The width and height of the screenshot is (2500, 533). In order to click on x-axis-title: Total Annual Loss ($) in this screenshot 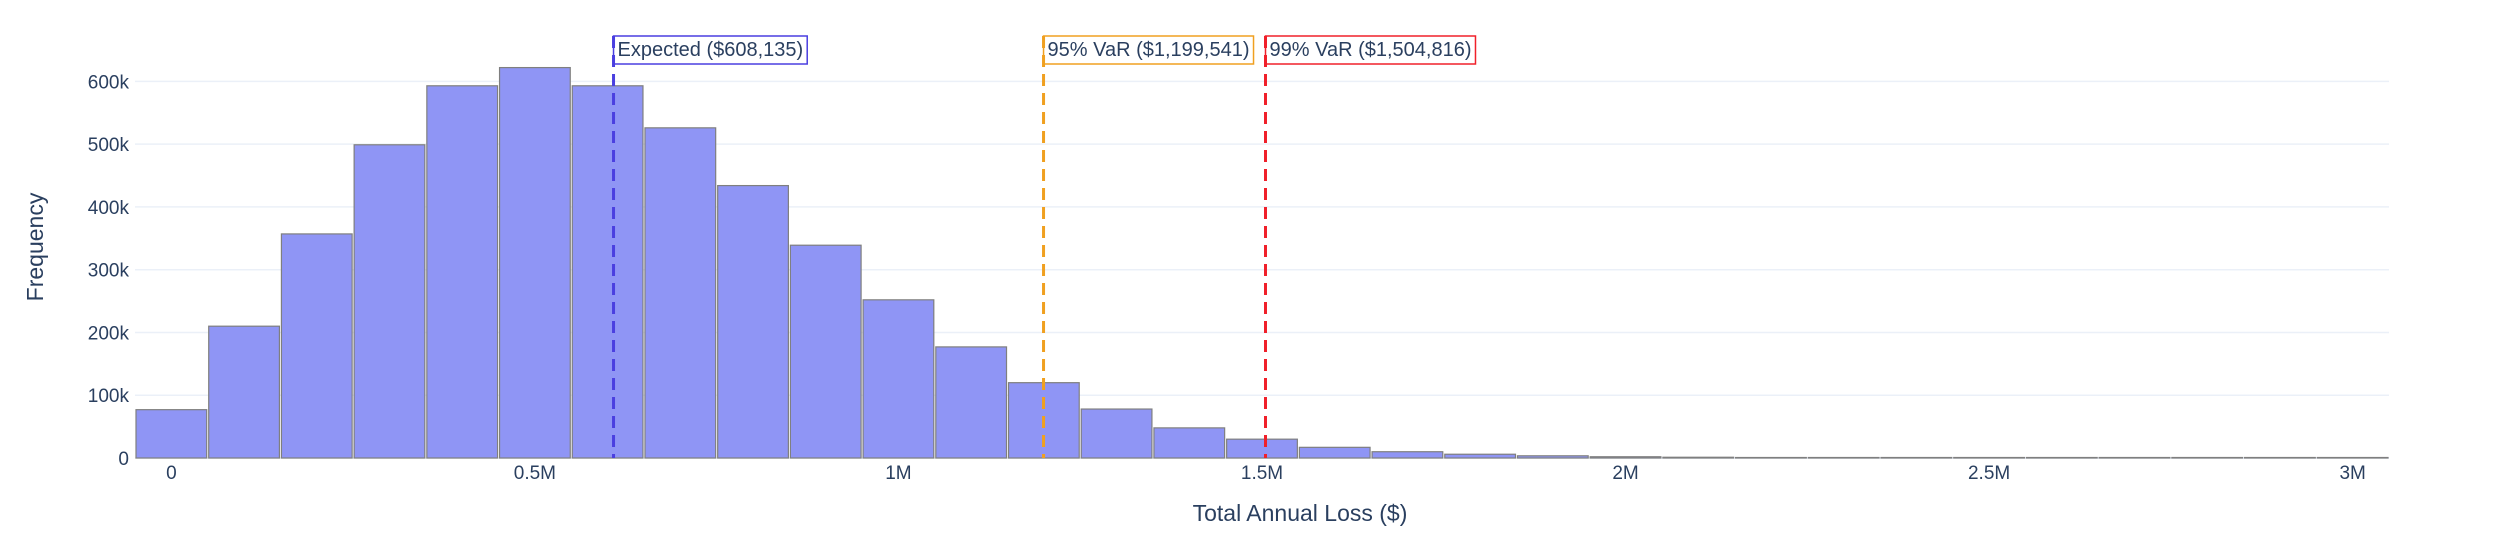, I will do `click(1300, 513)`.